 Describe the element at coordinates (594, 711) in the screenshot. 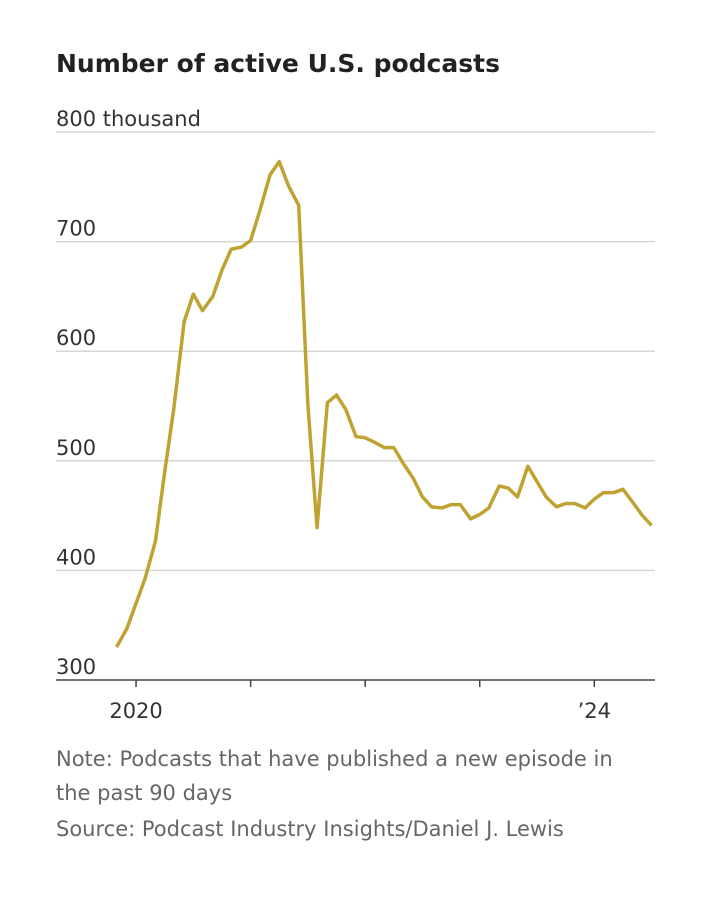

I see `x-tick-label: ’24` at that location.